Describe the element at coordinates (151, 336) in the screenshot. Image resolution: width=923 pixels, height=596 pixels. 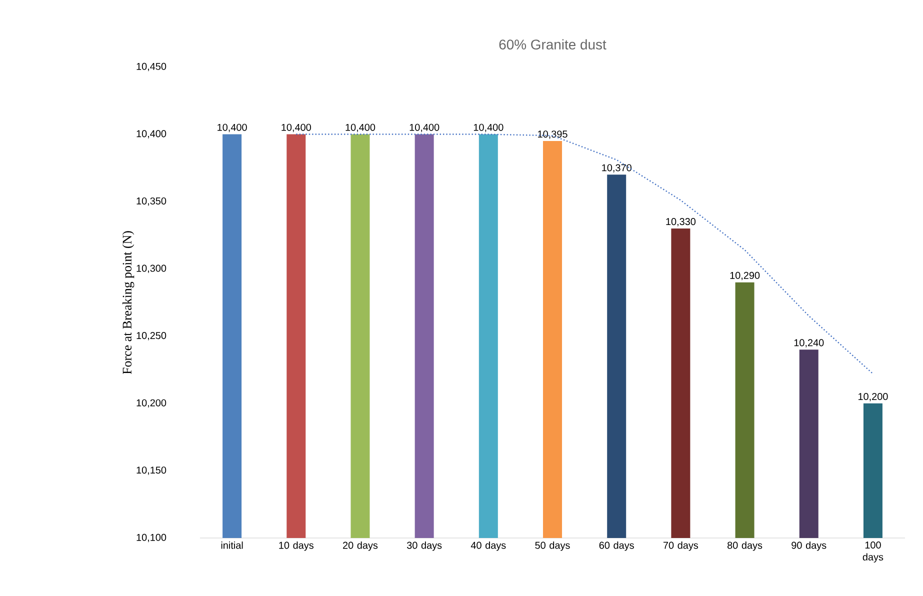
I see `y-tick-label: 10,250` at that location.